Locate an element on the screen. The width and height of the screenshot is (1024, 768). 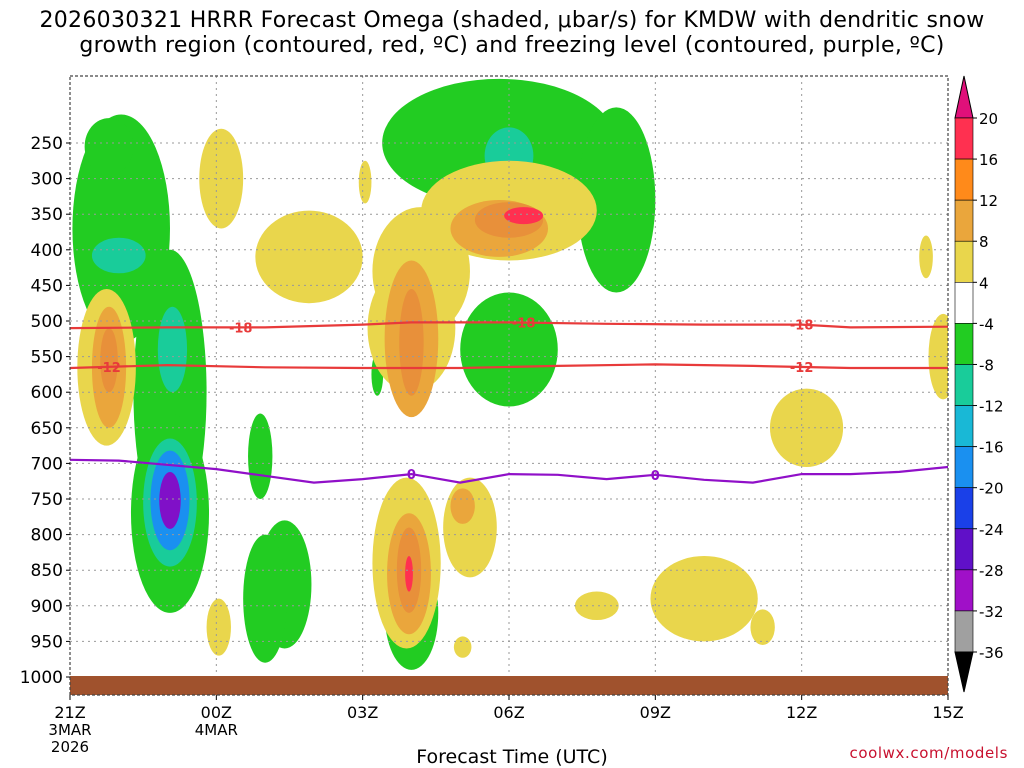
x-tick-sublabel: 2026 is located at coordinates (70, 747).